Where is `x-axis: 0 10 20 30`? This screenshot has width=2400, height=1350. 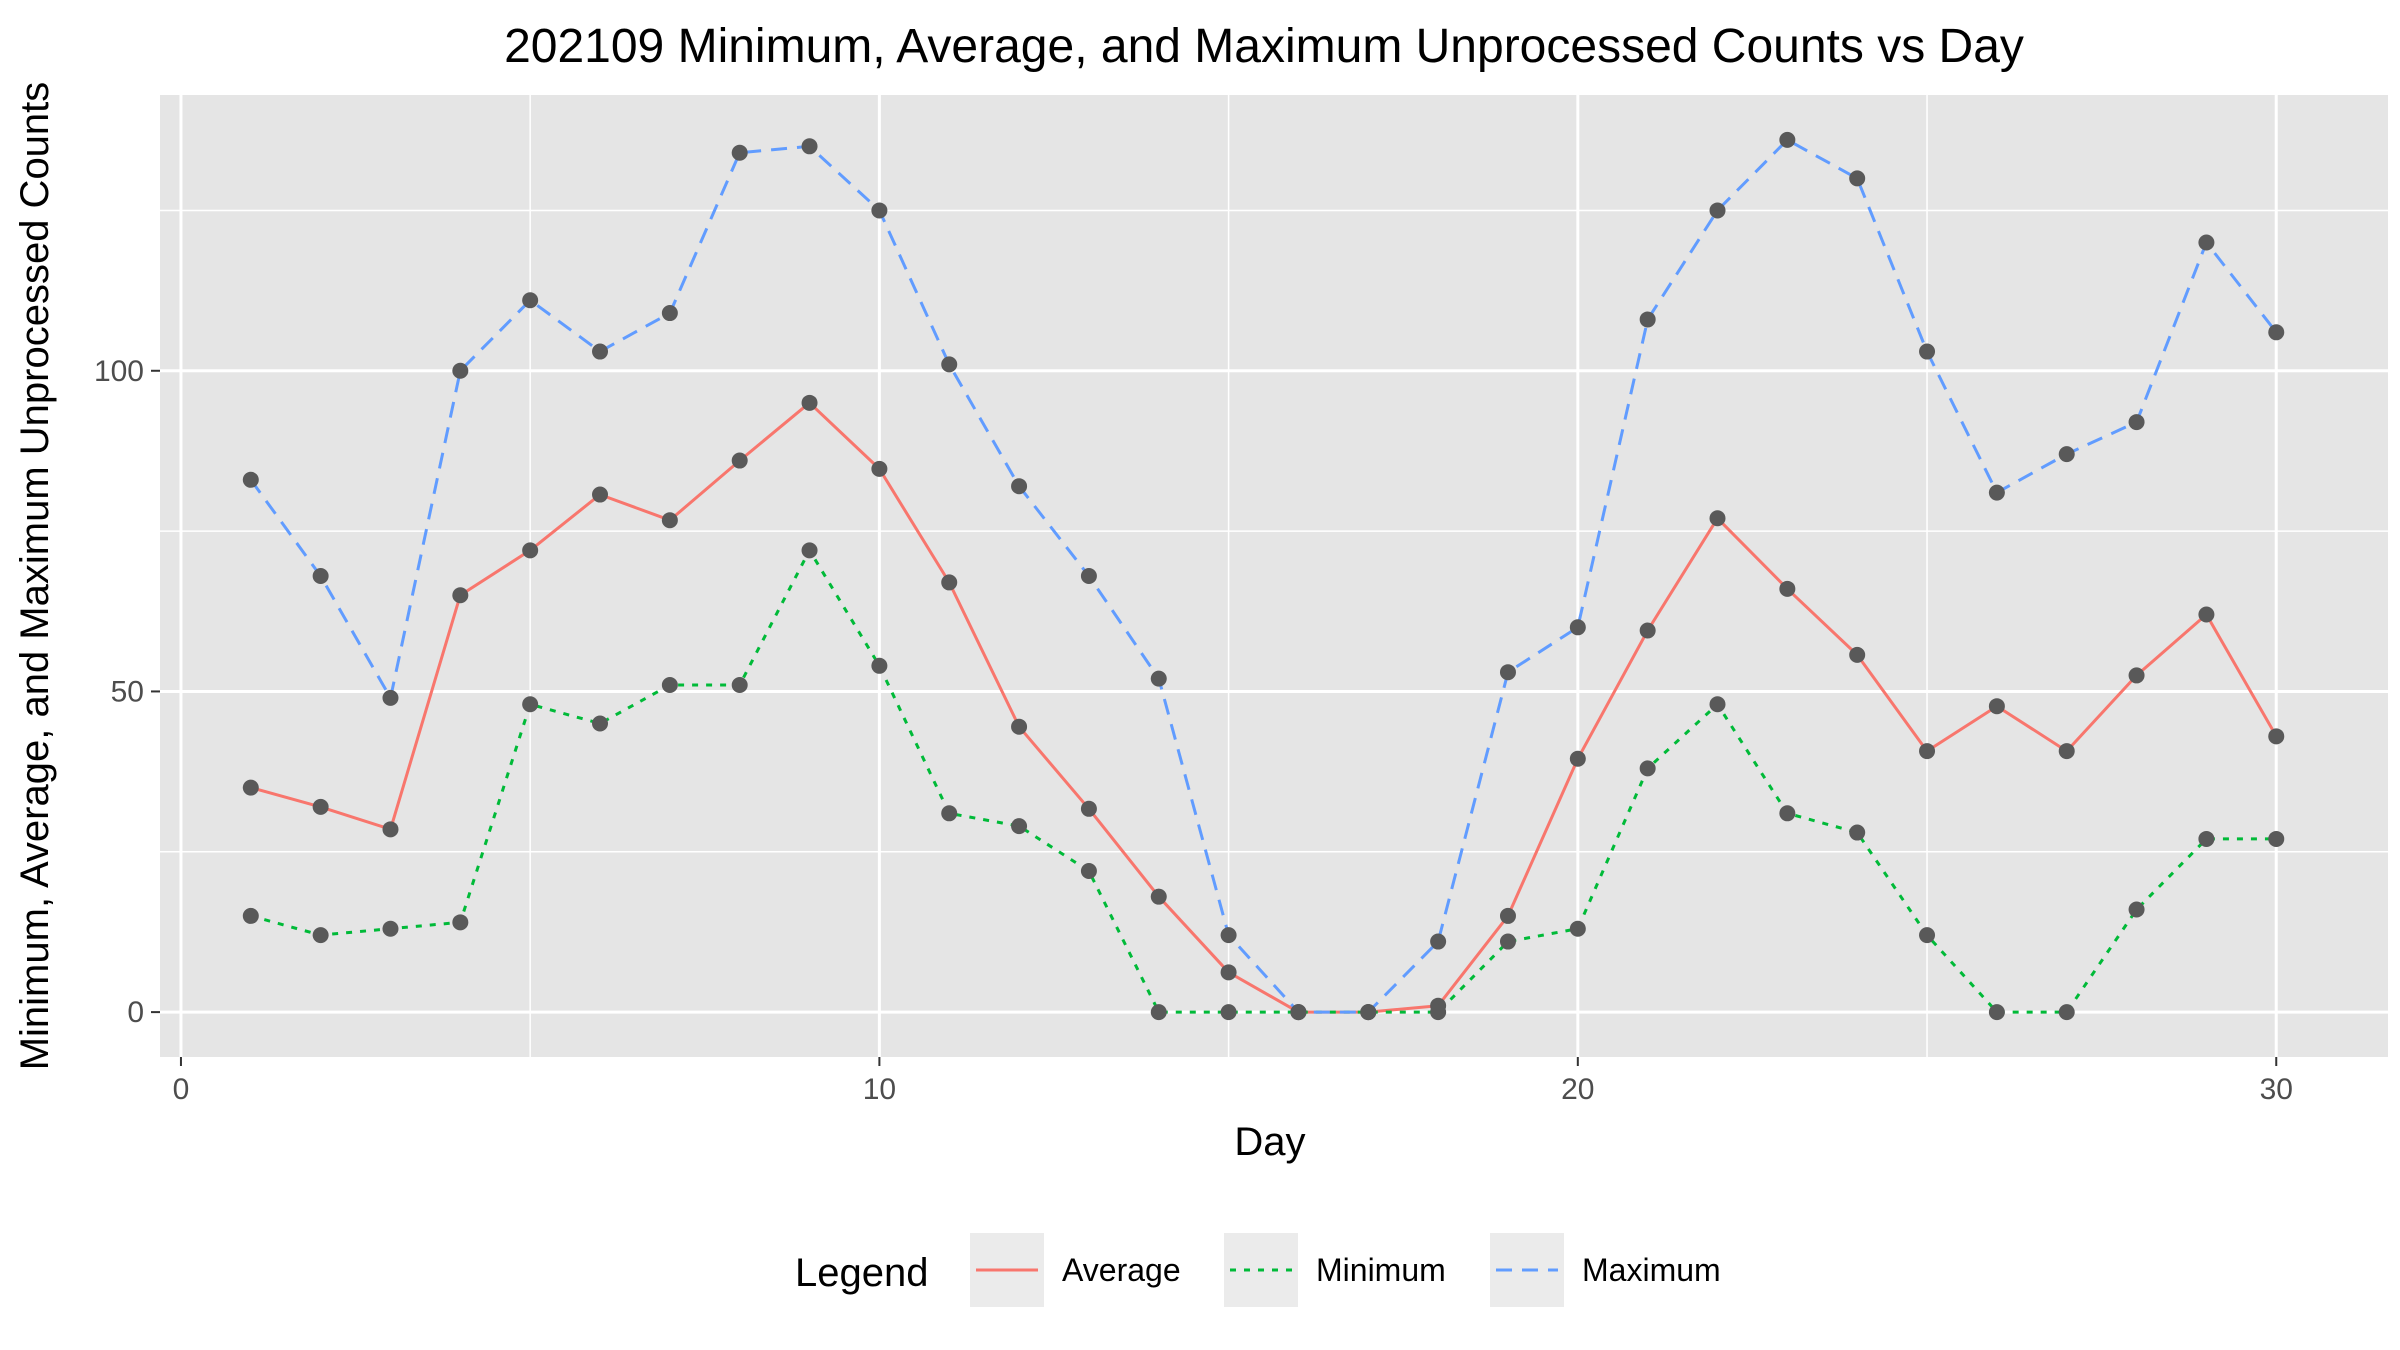
x-axis: 0 10 20 30 is located at coordinates (1233, 1081).